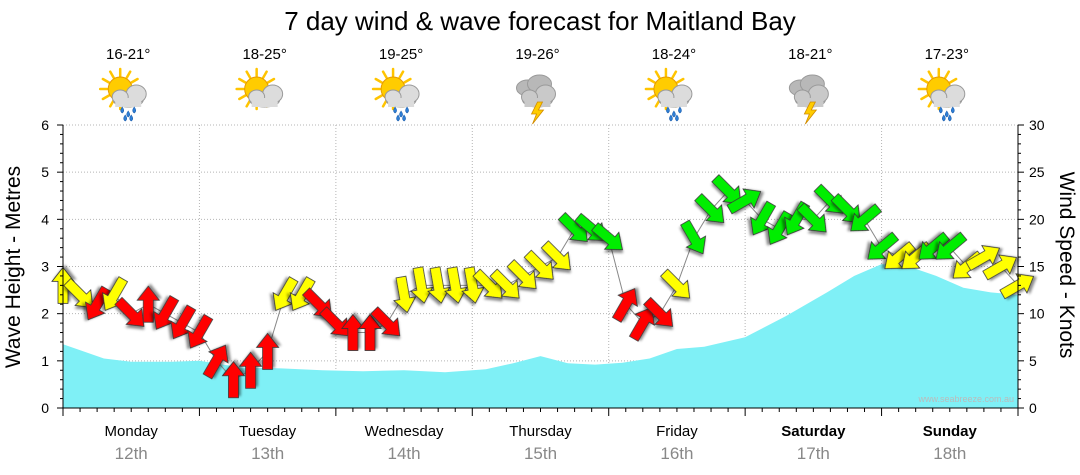 The width and height of the screenshot is (1080, 475). What do you see at coordinates (813, 431) in the screenshot?
I see `day-label: Saturday` at bounding box center [813, 431].